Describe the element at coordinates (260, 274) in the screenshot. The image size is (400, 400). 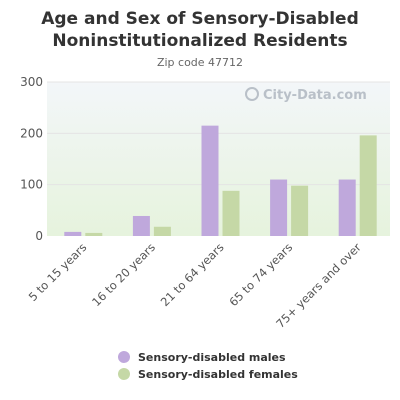
I see `x-tick-label: 65 to 74 years` at that location.